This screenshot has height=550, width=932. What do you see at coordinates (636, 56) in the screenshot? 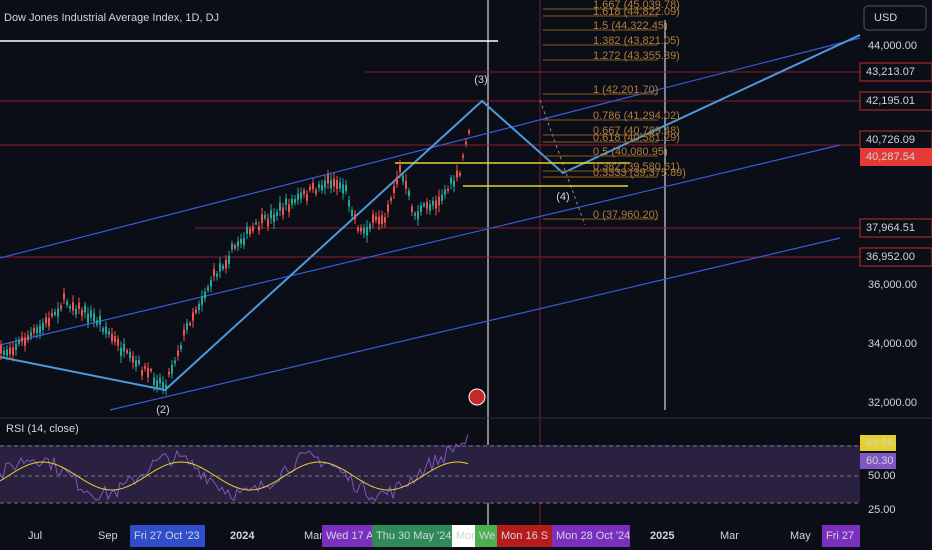
I see `fib-label: 1.272 (43,355.39)` at bounding box center [636, 56].